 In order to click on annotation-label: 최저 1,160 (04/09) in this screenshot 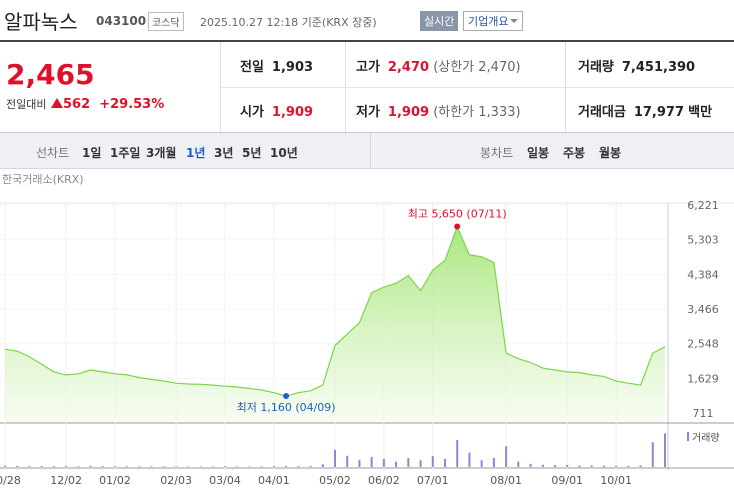, I will do `click(286, 407)`.